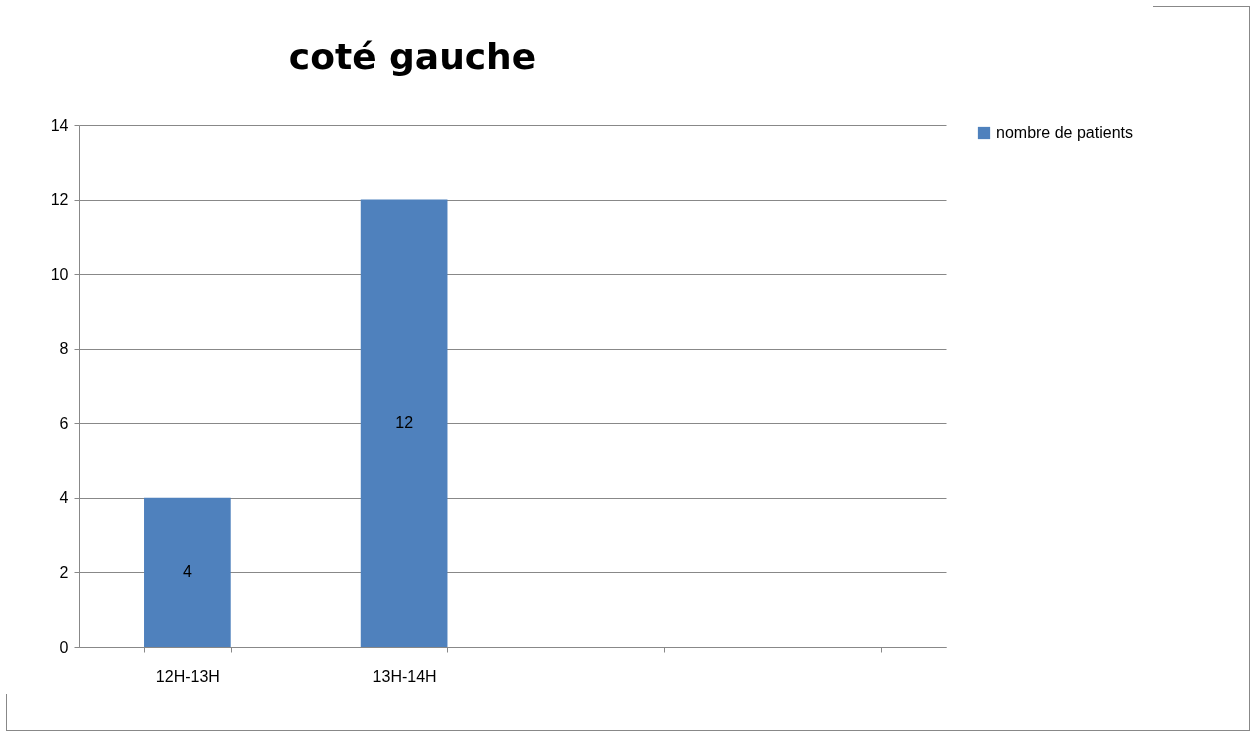 The width and height of the screenshot is (1258, 737). What do you see at coordinates (404, 423) in the screenshot?
I see `data-label: 12` at bounding box center [404, 423].